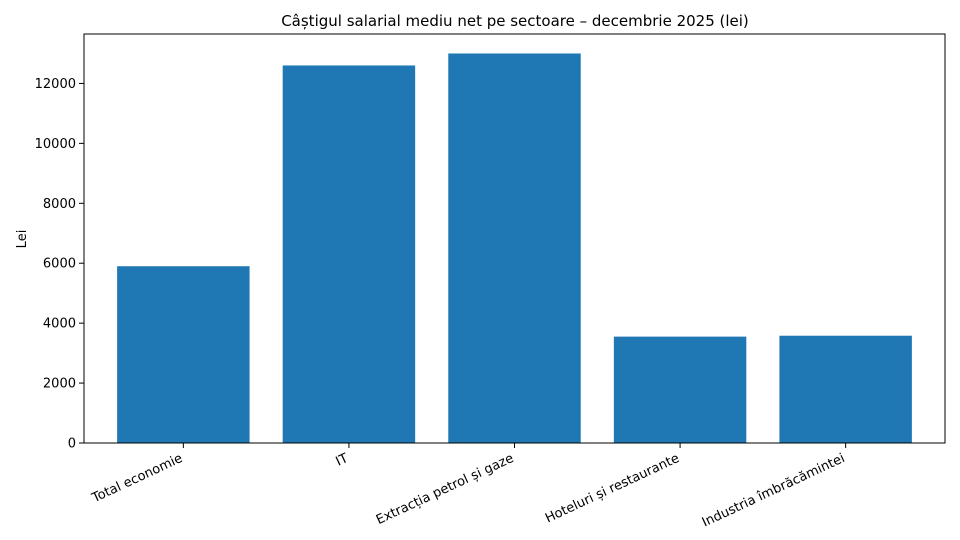 The image size is (960, 540). I want to click on y-tick-label: 8000, so click(59, 204).